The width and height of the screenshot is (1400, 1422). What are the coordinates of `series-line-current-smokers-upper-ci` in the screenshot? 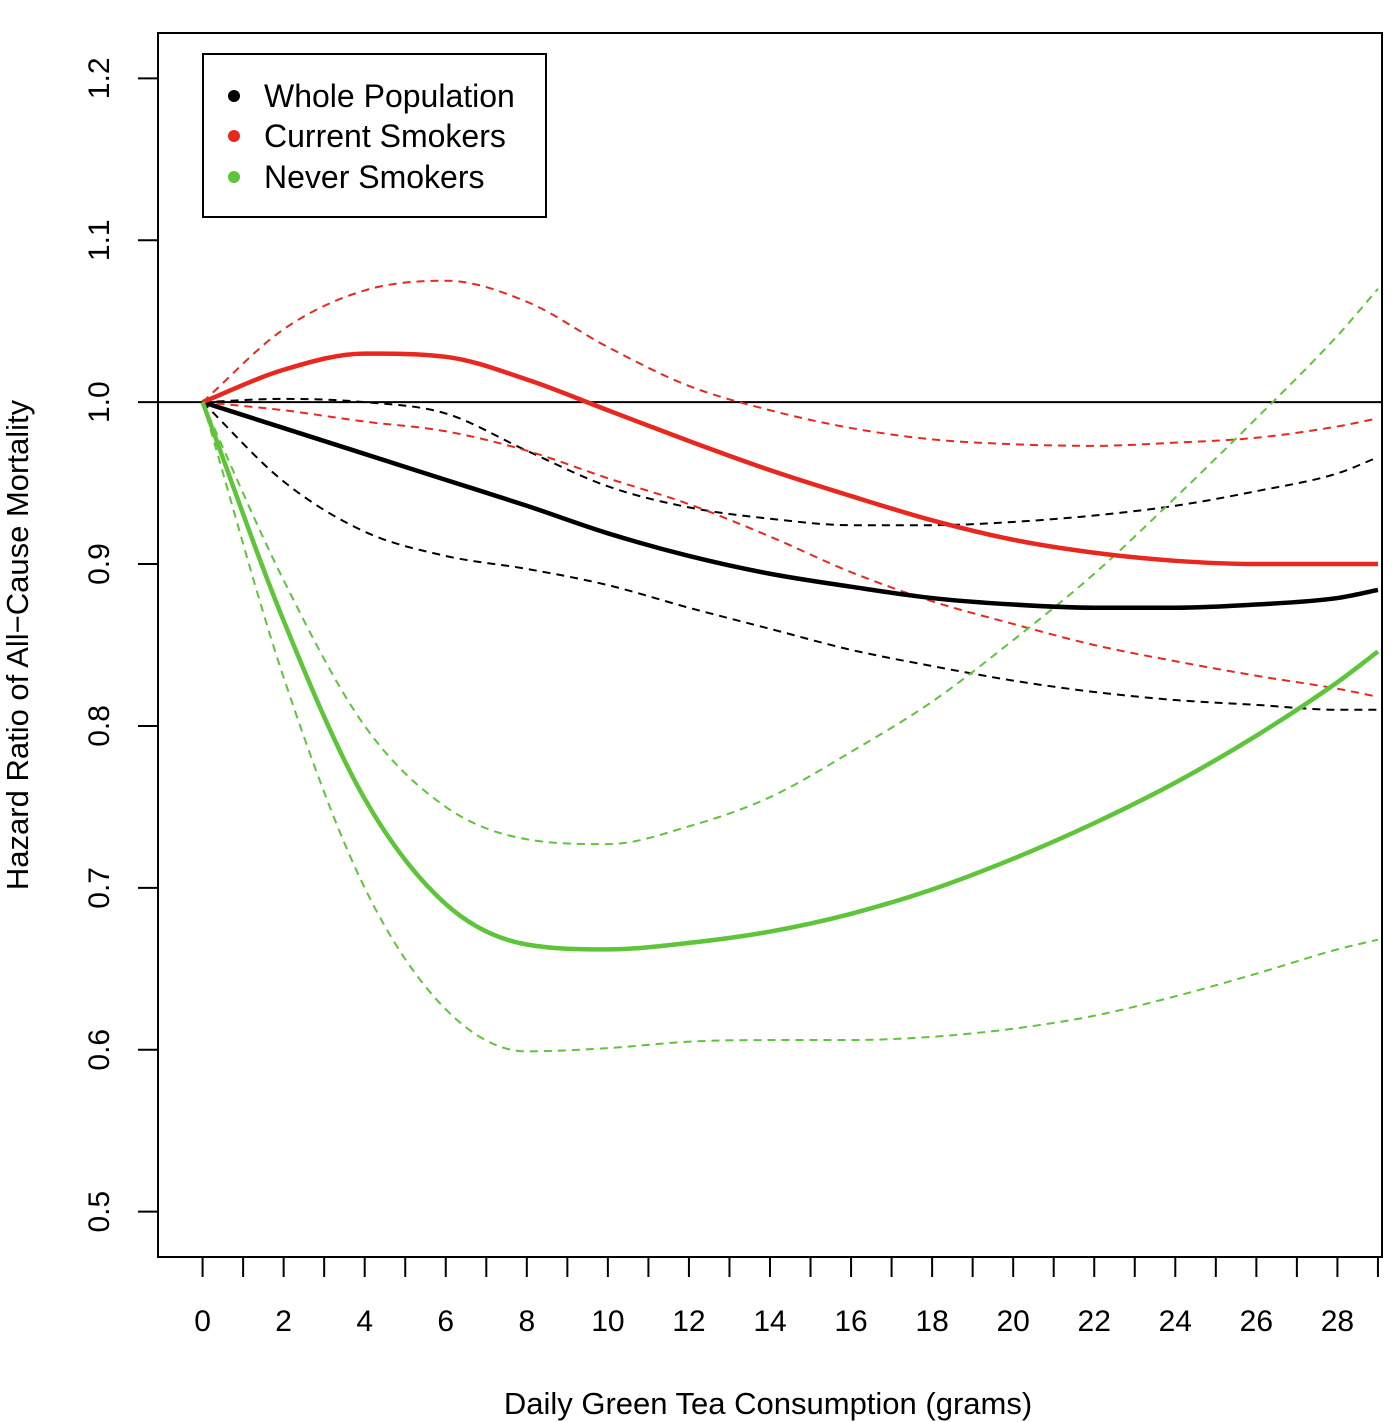 It's located at (790, 363).